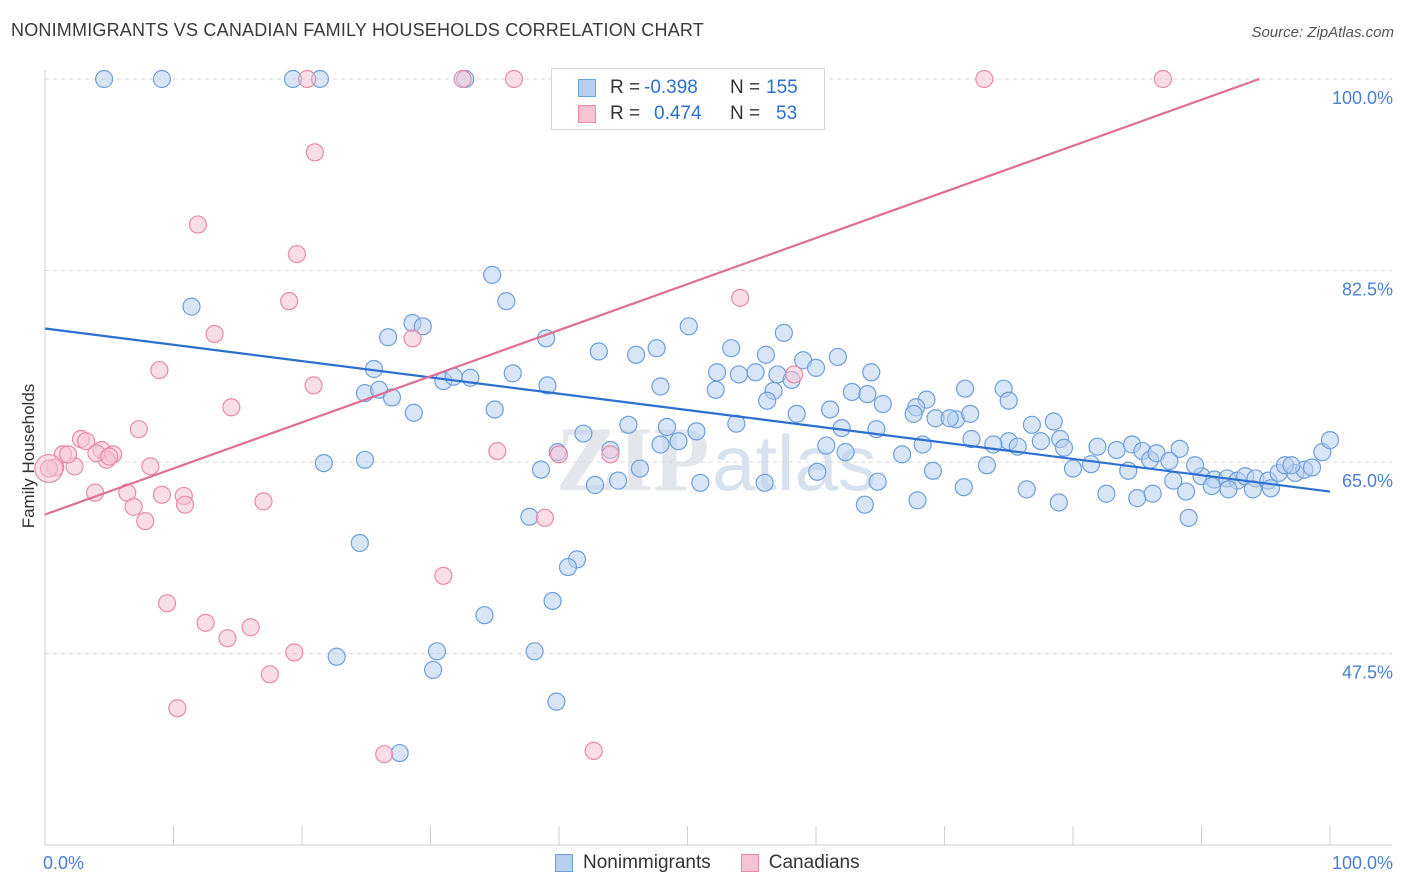 The width and height of the screenshot is (1406, 892). What do you see at coordinates (1367, 290) in the screenshot?
I see `y-tick-label: 82.5%` at bounding box center [1367, 290].